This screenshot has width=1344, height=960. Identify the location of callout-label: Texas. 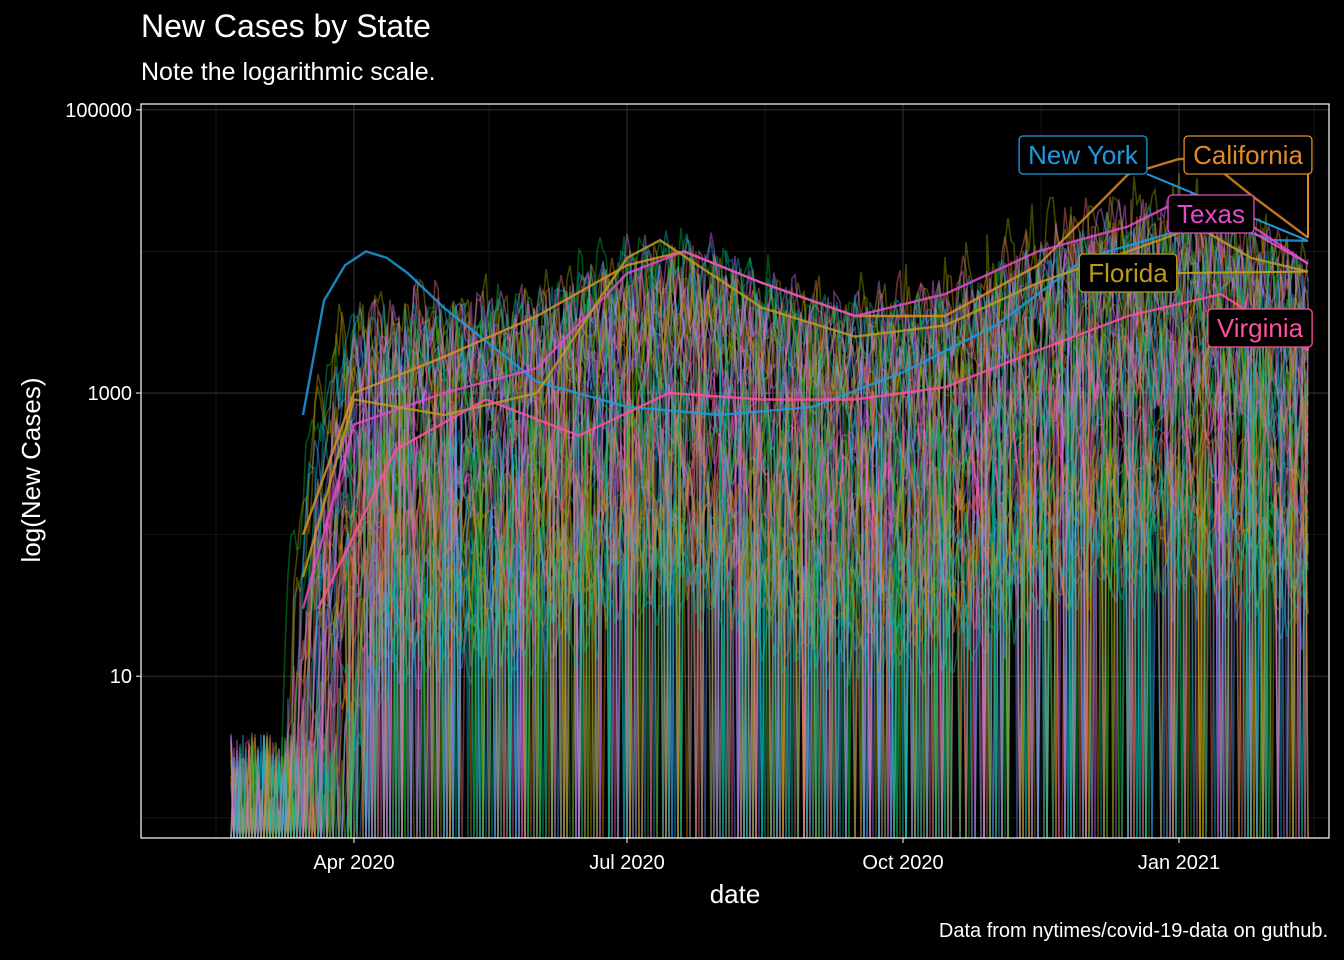
(1211, 214).